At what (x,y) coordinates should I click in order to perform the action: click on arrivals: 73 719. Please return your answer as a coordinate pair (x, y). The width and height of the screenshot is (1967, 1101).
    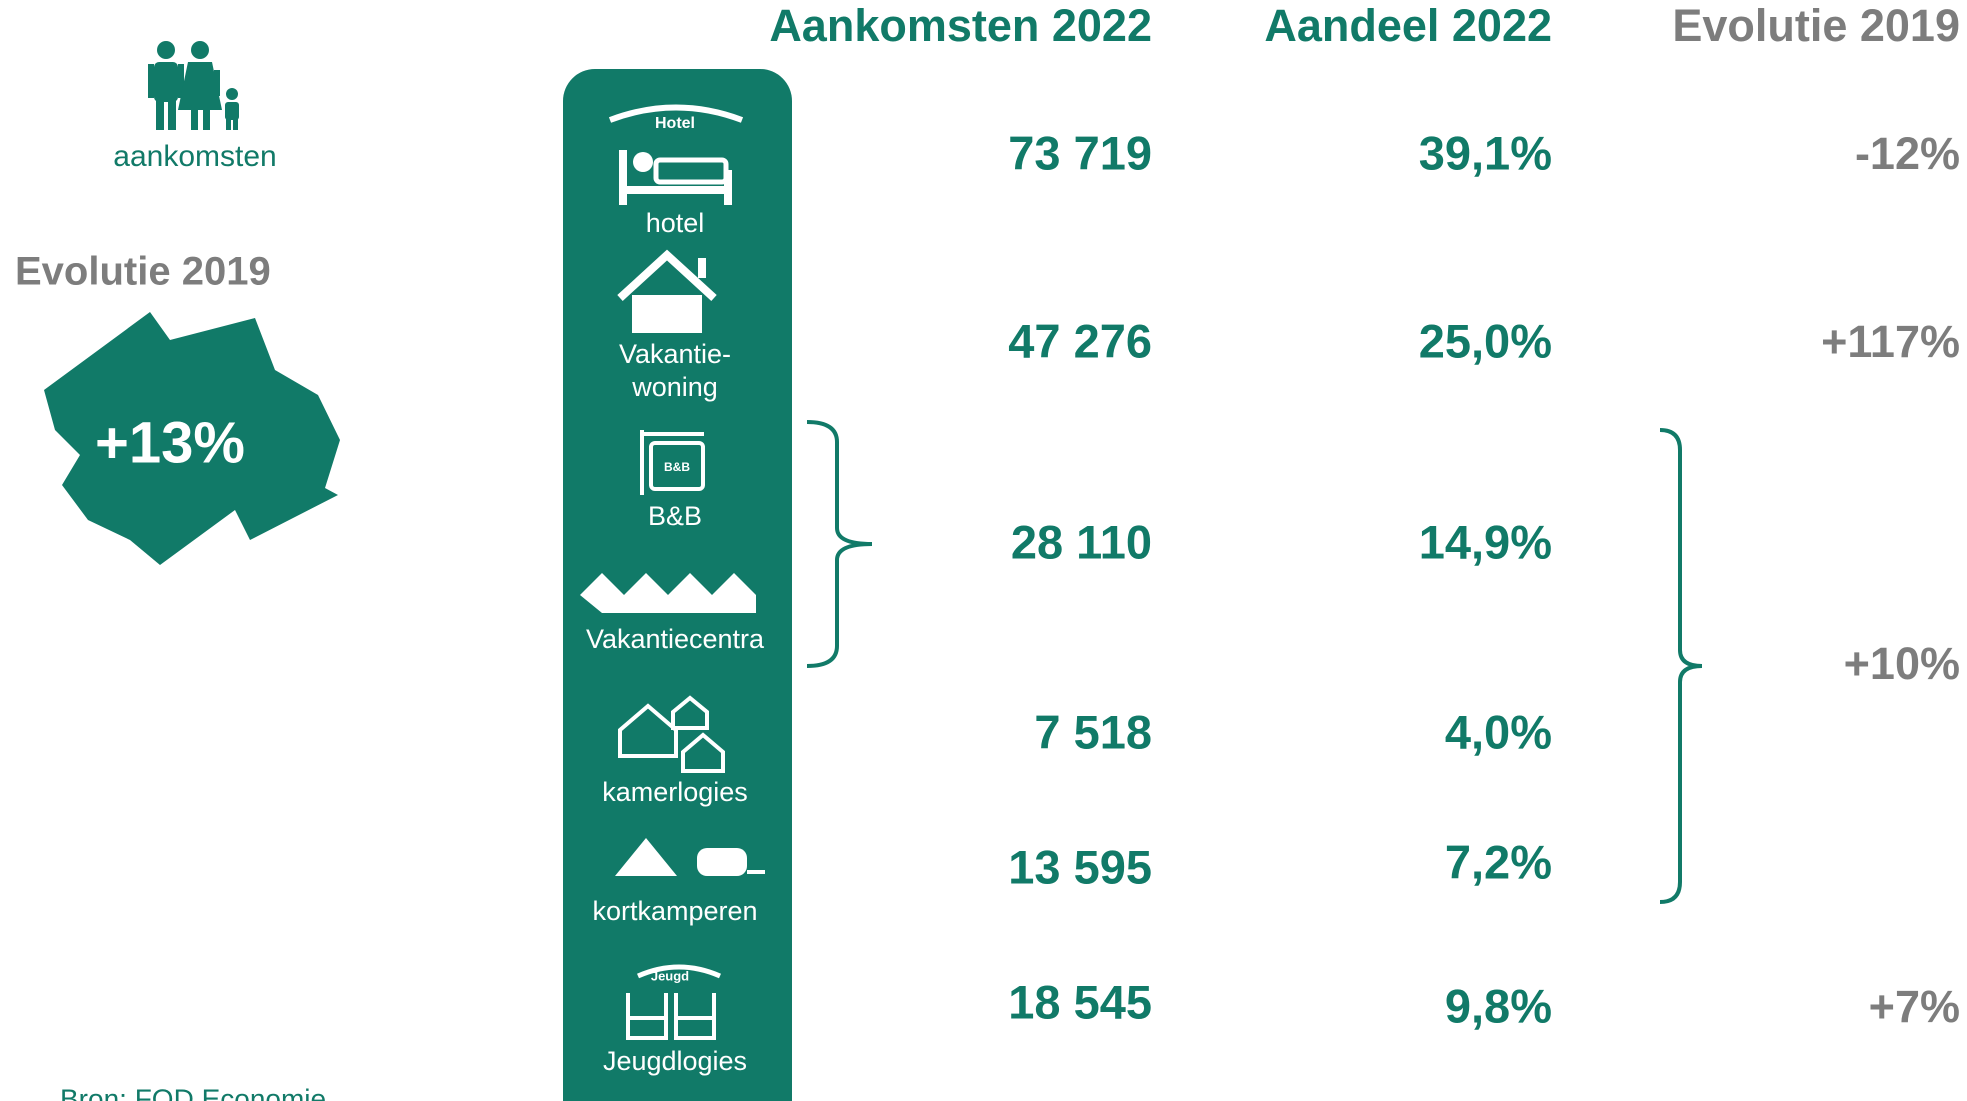
    Looking at the image, I should click on (1080, 152).